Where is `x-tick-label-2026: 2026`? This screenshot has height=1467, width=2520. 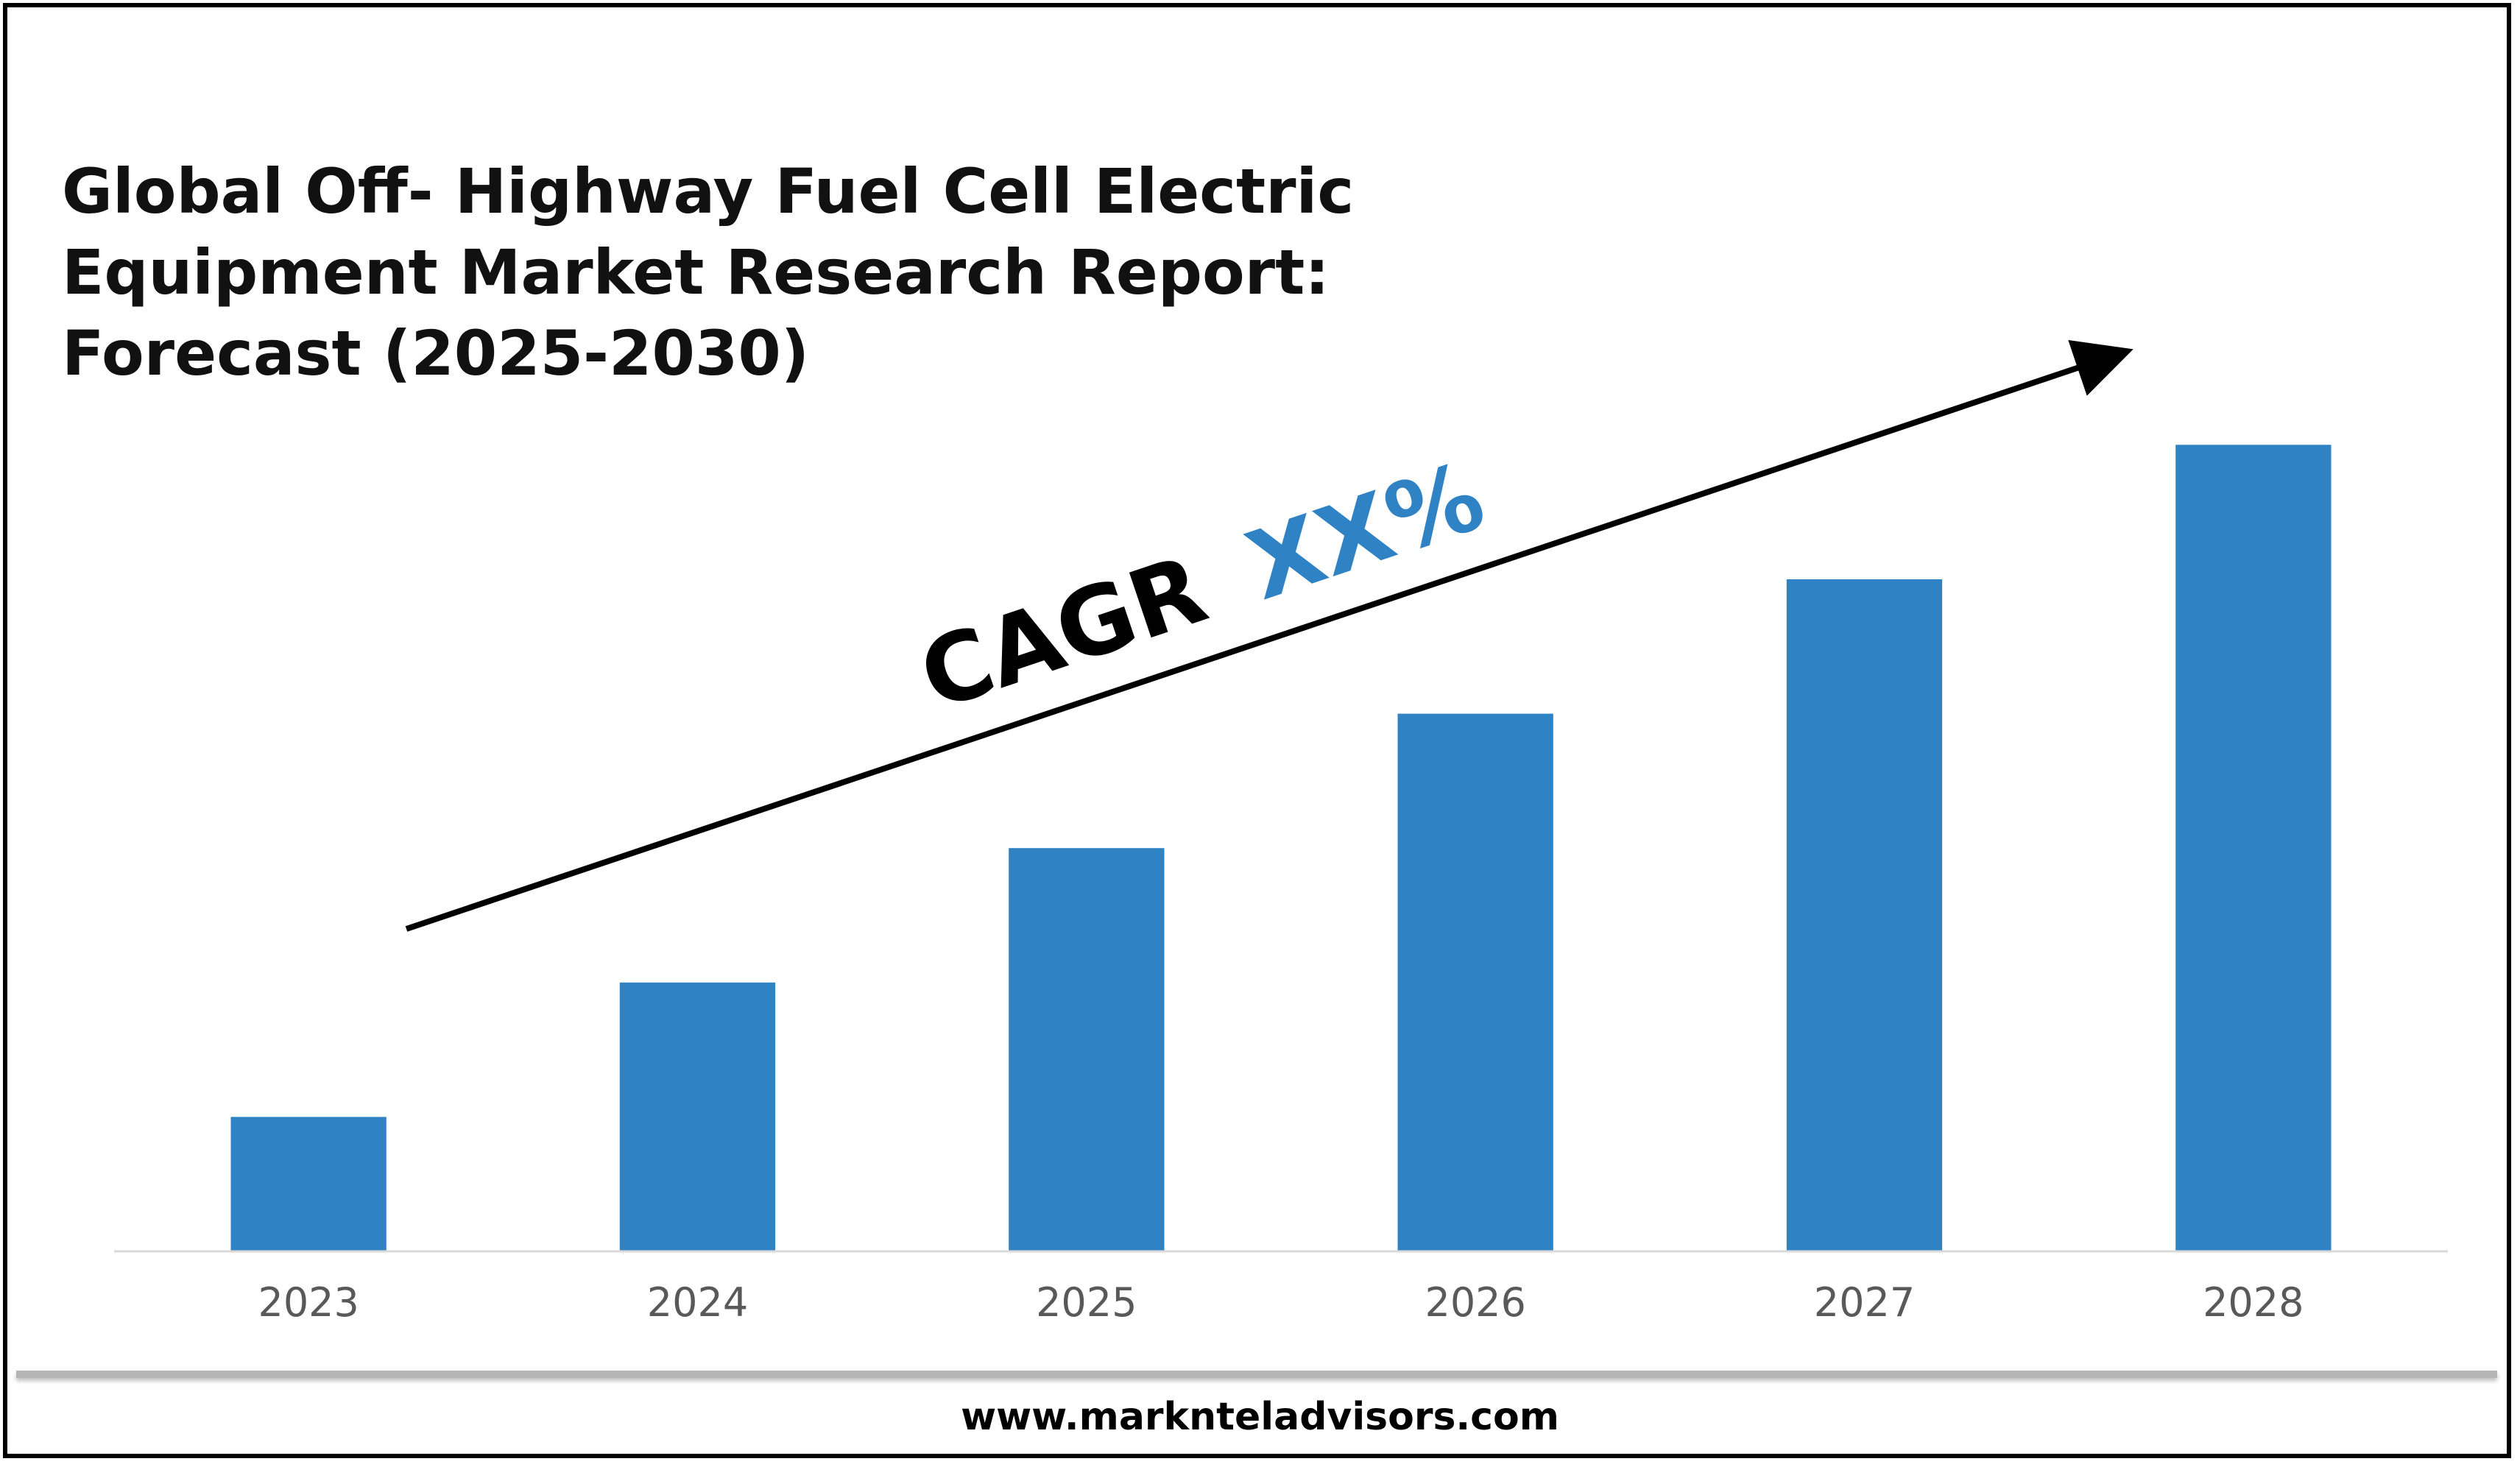
x-tick-label-2026: 2026 is located at coordinates (1475, 1303).